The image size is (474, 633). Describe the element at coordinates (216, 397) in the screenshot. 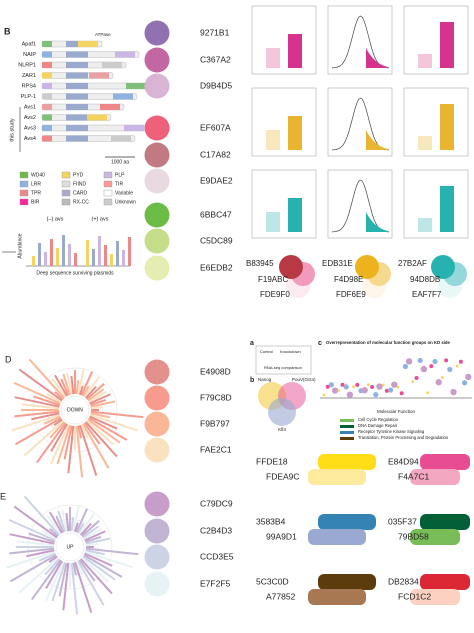

I see `label: F79C8D` at that location.